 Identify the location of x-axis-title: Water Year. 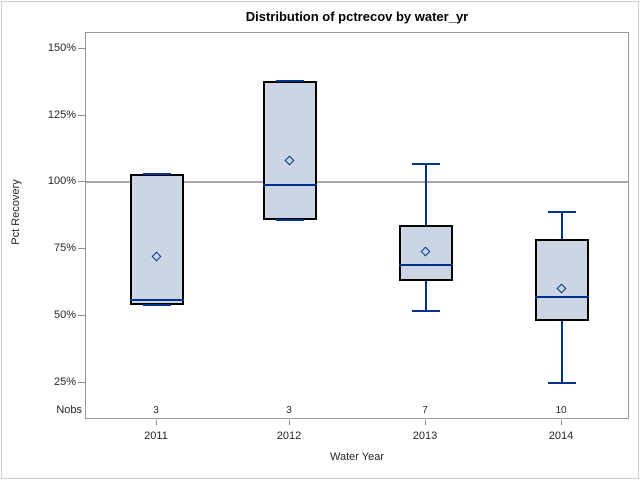
(356, 457).